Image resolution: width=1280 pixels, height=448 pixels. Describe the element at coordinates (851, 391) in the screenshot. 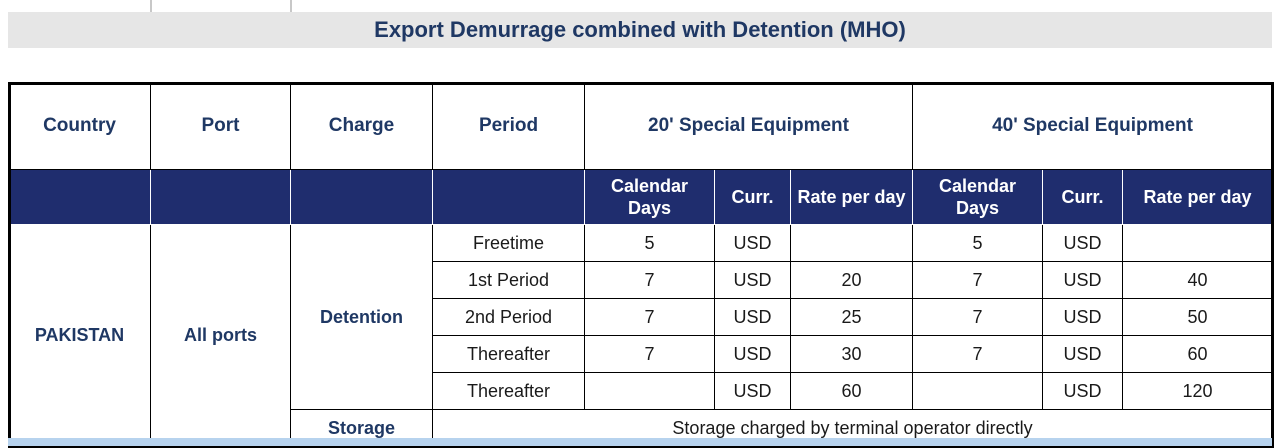

I see `rate-20-cell: 60` at that location.